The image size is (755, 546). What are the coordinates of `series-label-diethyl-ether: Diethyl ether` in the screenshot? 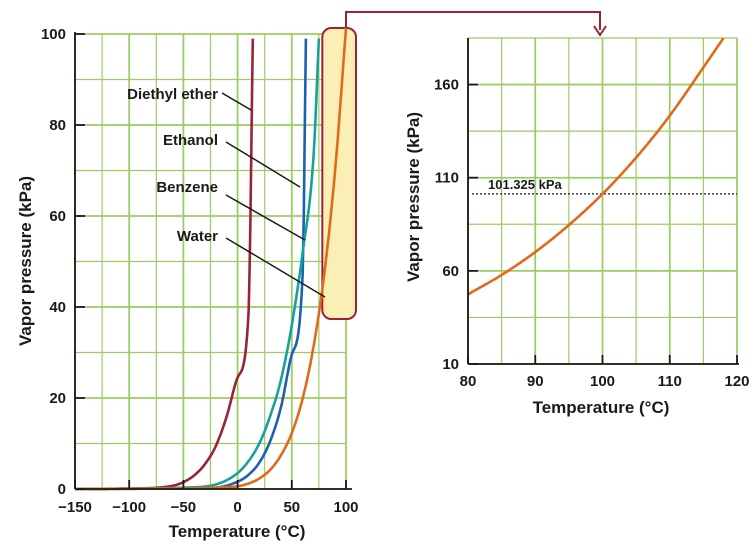 It's located at (172, 94).